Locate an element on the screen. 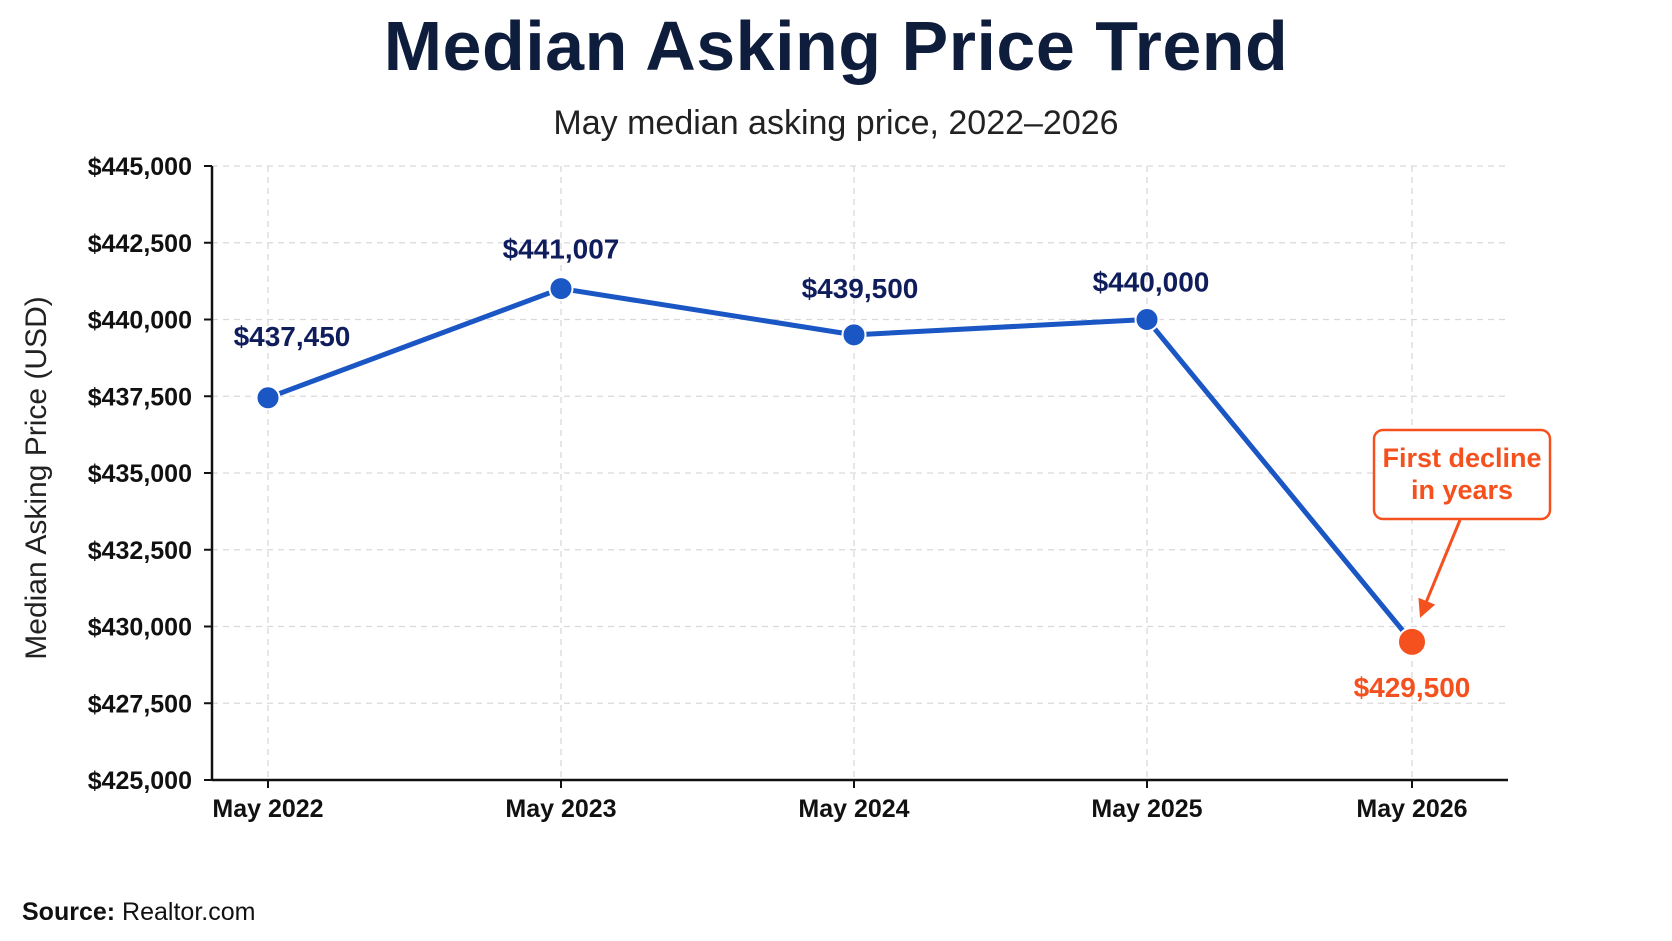 This screenshot has width=1672, height=941. data-label: $440,000 is located at coordinates (1151, 282).